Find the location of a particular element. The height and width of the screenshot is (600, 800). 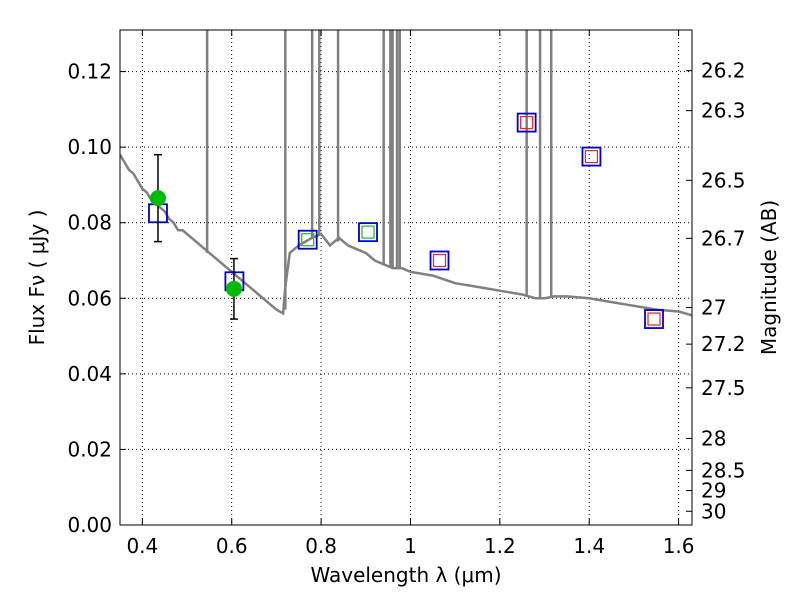

y2-tick-label: 28 is located at coordinates (713, 438).